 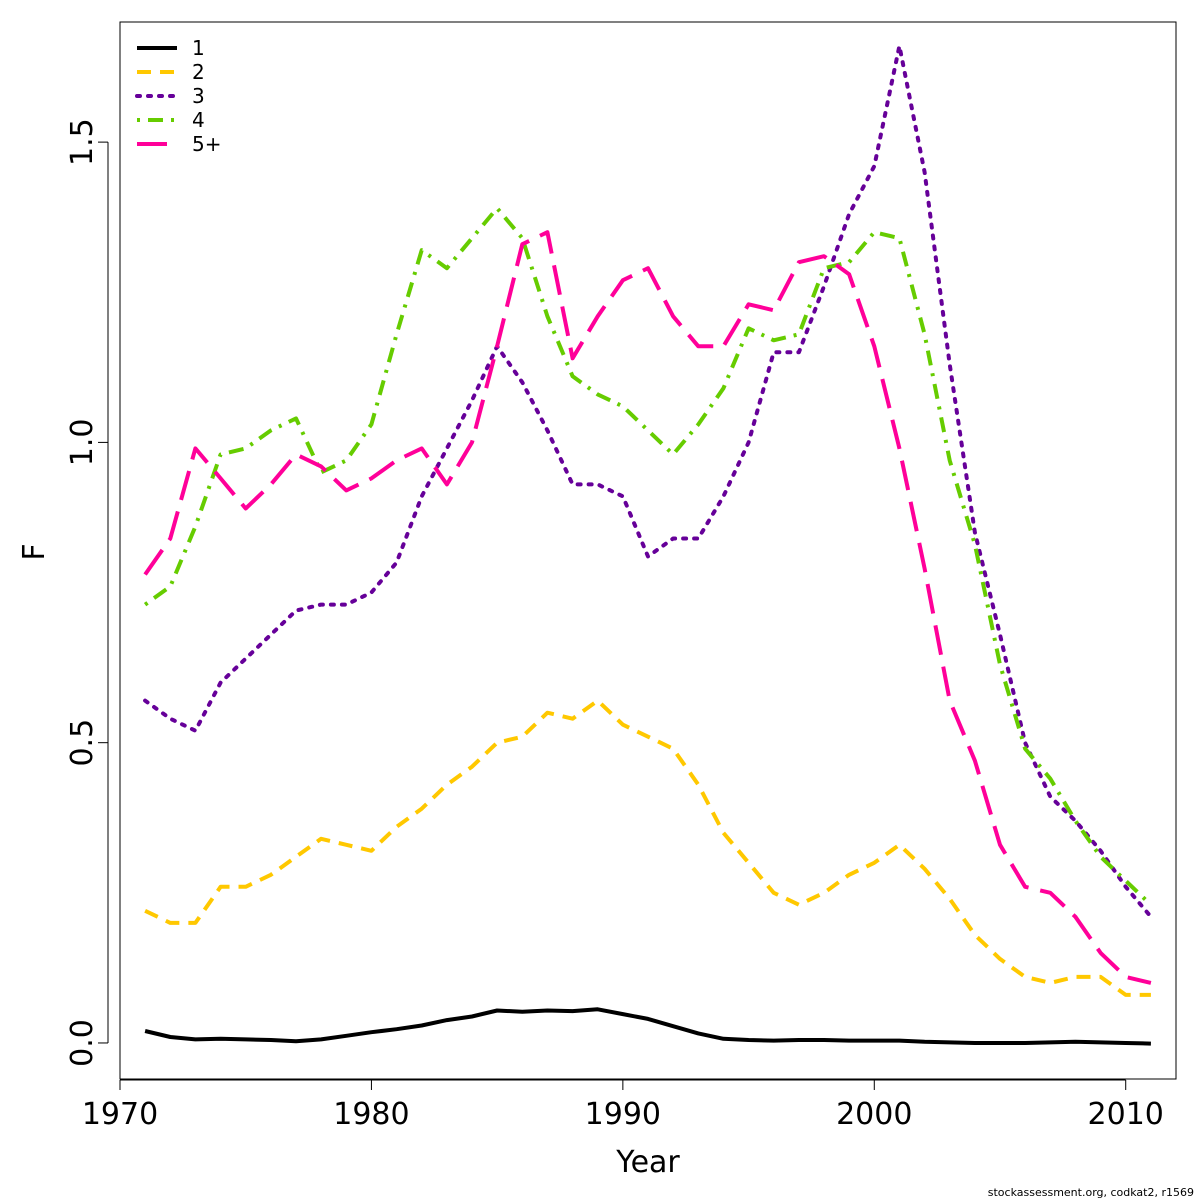 I want to click on y-tick-label: 1.5, so click(x=82, y=142).